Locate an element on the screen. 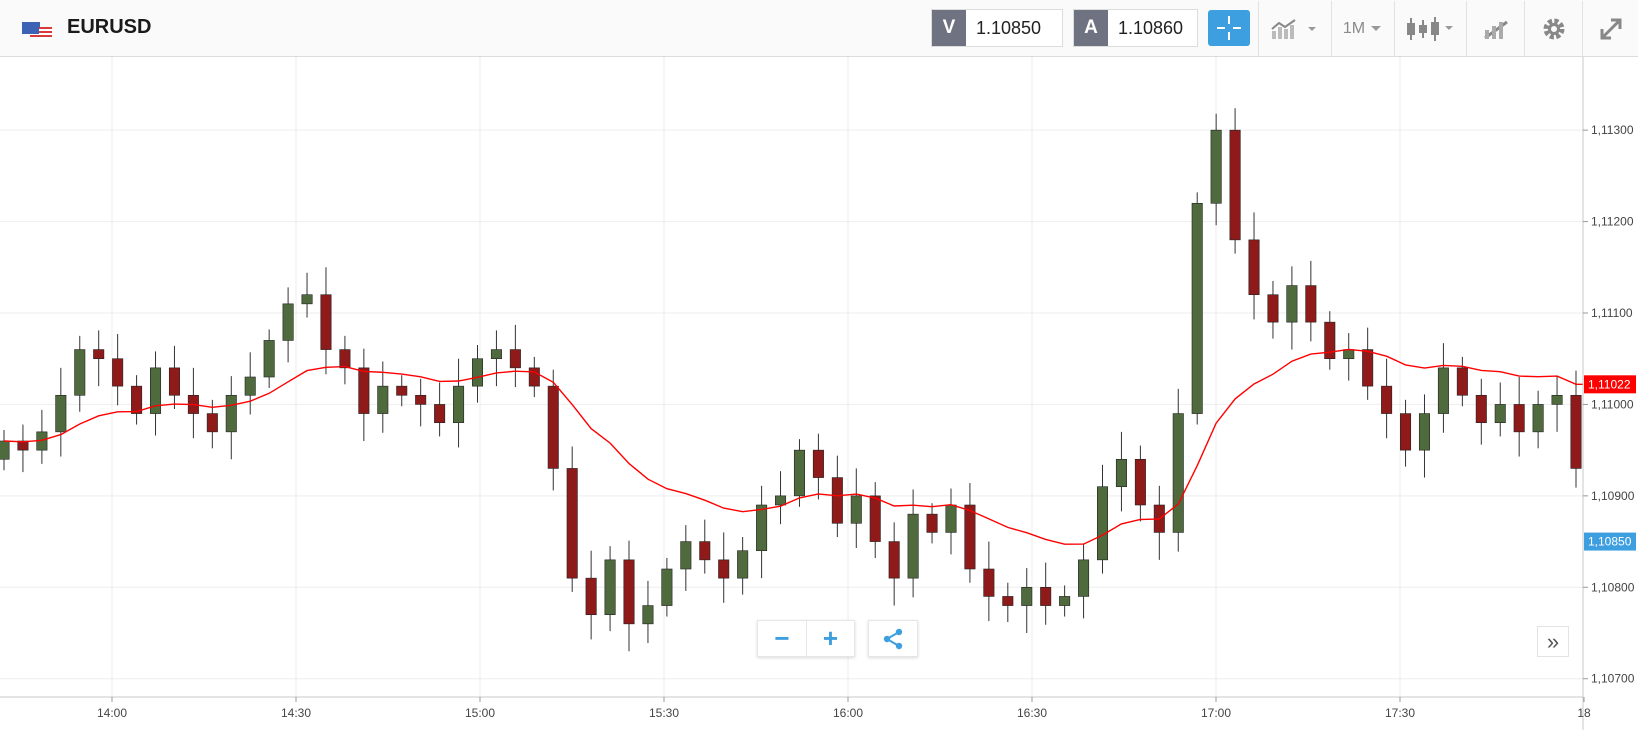 The image size is (1638, 735). time-tick-label: 17:00 is located at coordinates (1216, 713).